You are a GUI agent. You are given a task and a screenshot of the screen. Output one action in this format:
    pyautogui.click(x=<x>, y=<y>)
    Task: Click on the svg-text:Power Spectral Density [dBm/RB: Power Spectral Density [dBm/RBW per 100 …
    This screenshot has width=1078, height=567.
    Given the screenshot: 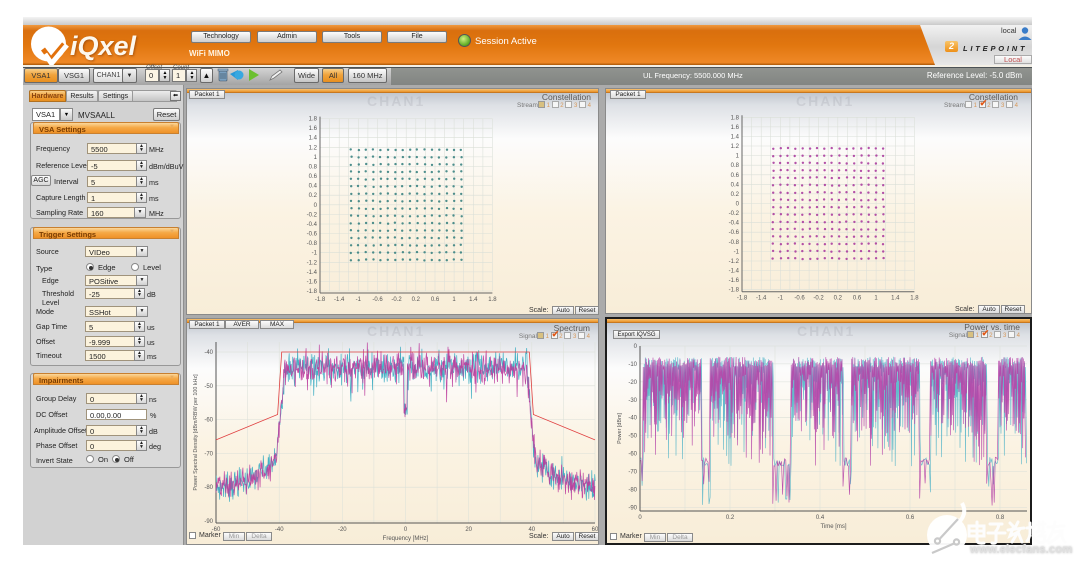 What is the action you would take?
    pyautogui.click(x=196, y=432)
    